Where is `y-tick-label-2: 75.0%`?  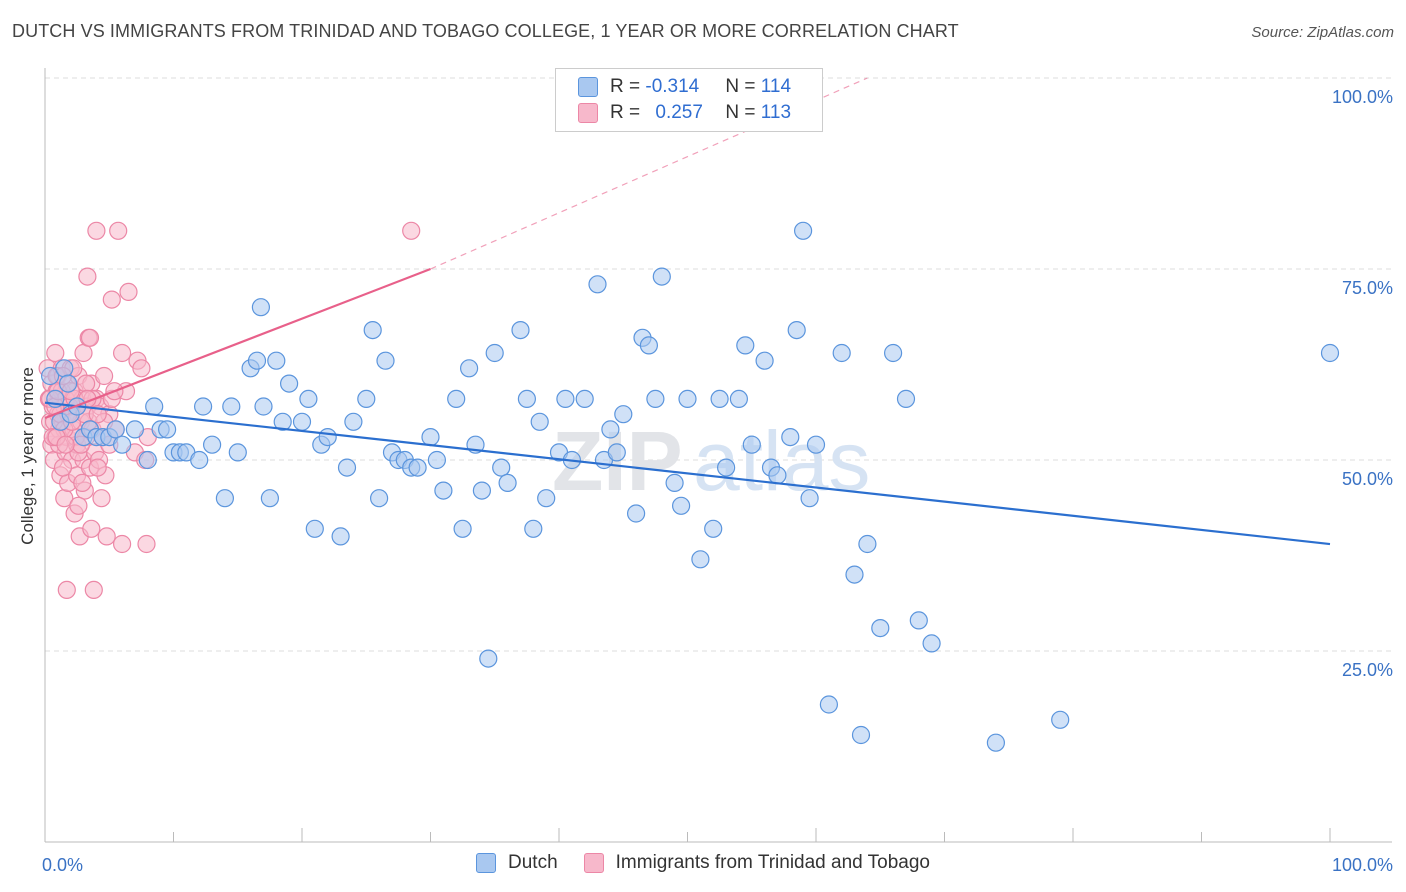 y-tick-label-2: 75.0% is located at coordinates (1367, 288).